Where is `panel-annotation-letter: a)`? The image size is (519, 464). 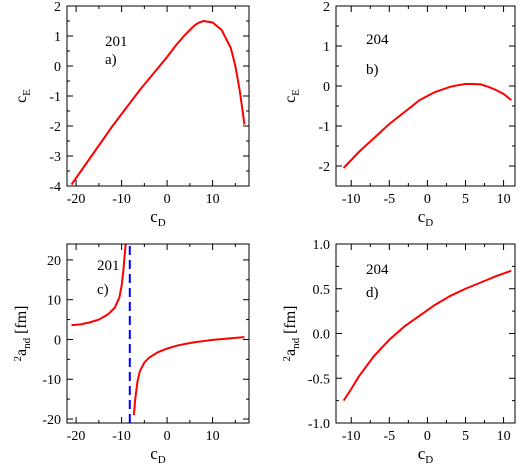
panel-annotation-letter: a) is located at coordinates (111, 60).